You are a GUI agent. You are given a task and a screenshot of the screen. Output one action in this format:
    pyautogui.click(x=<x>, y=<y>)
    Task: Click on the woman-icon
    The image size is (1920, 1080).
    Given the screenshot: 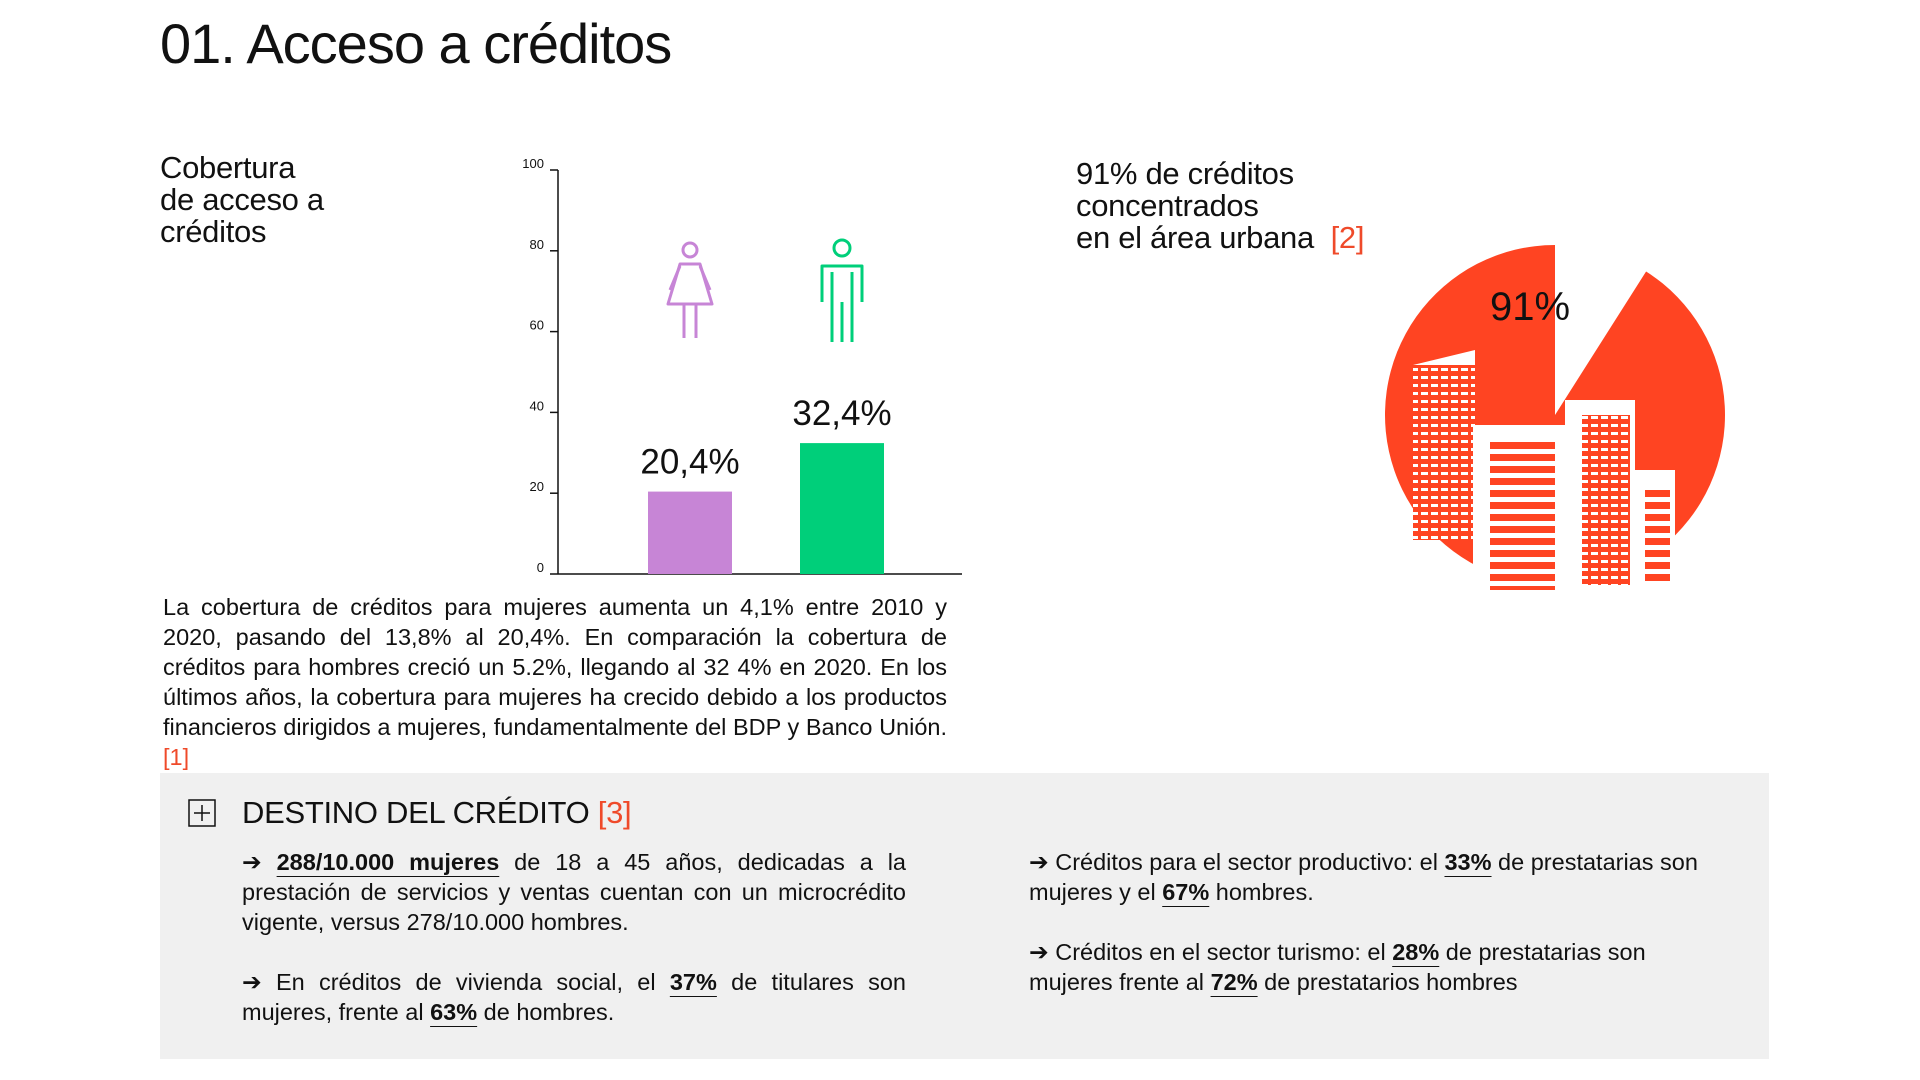 What is the action you would take?
    pyautogui.click(x=690, y=289)
    